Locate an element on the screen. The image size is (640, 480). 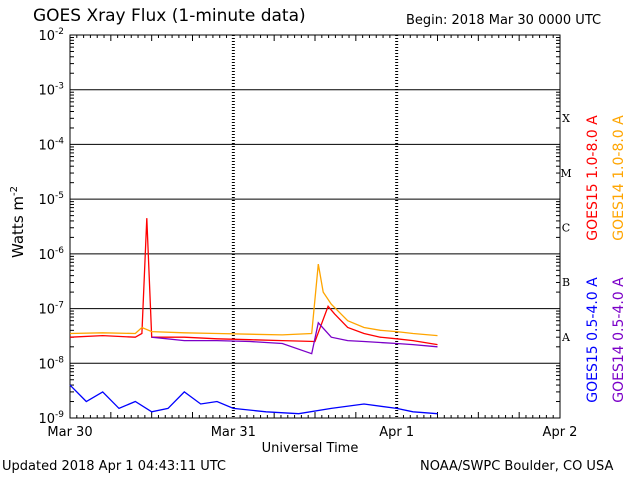
y-tick-exponent: -8 is located at coordinates (59, 360).